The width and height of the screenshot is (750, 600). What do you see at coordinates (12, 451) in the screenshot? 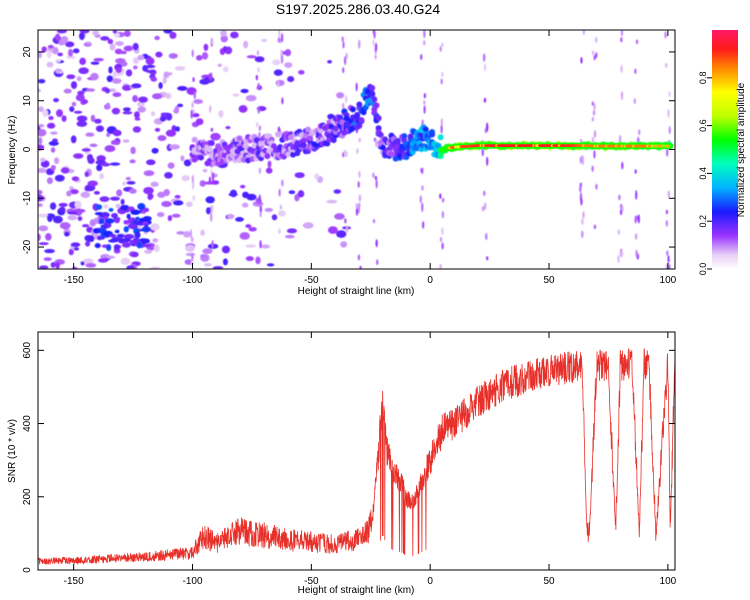
I see `snr-ylabel: SNR (10 * v/v)` at bounding box center [12, 451].